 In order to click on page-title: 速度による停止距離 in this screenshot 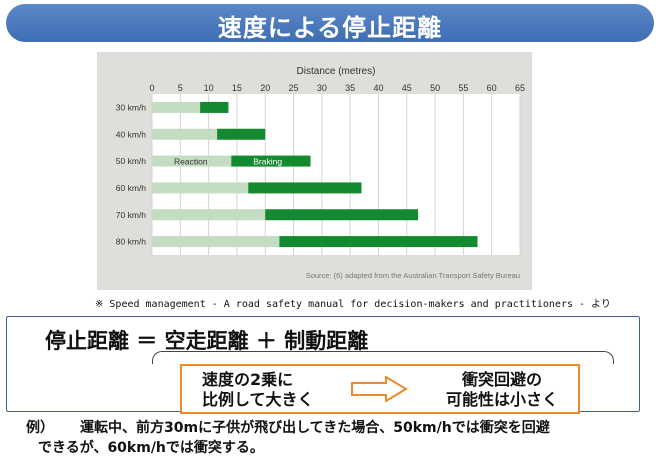, I will do `click(330, 28)`.